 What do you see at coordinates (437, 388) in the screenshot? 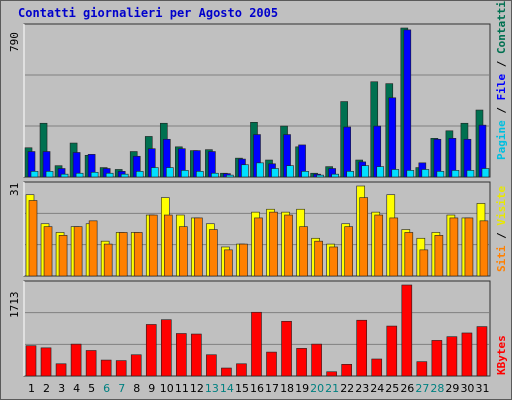
I see `day-tick-label: 28` at bounding box center [437, 388].